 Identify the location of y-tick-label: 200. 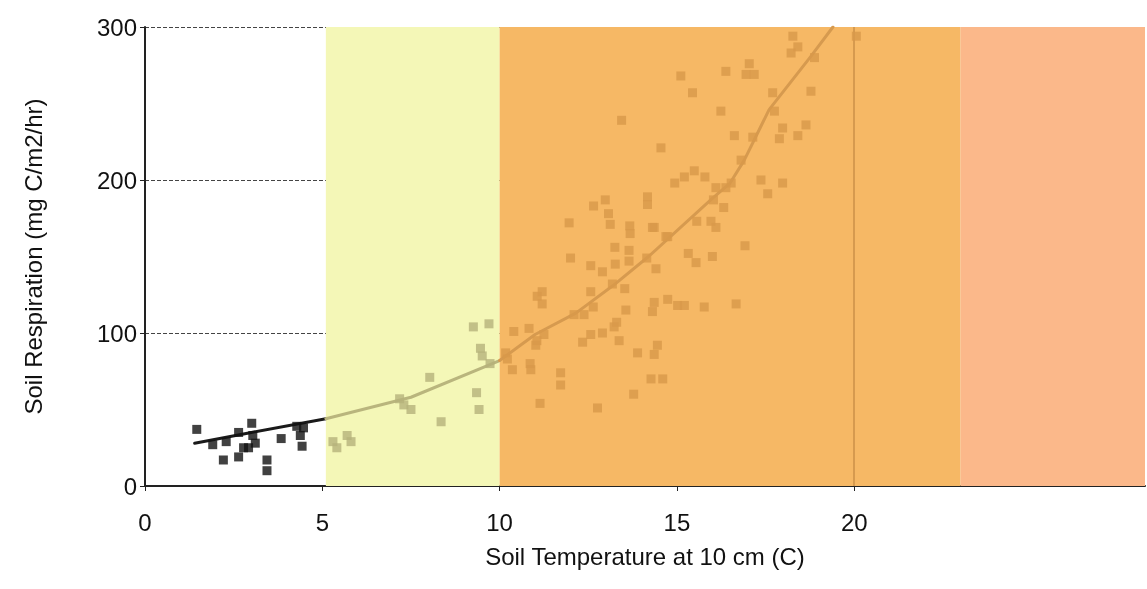
(116, 180).